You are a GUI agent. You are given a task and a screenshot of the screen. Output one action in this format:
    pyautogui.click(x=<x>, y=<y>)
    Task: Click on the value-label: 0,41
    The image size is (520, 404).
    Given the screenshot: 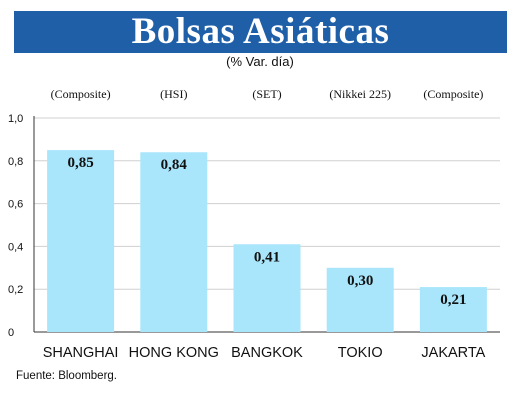 What is the action you would take?
    pyautogui.click(x=267, y=257)
    